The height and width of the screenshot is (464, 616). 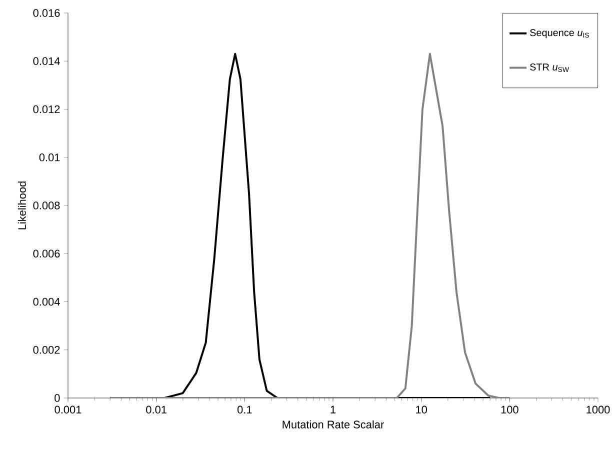 What do you see at coordinates (46, 61) in the screenshot?
I see `y-tick-label: 0.014` at bounding box center [46, 61].